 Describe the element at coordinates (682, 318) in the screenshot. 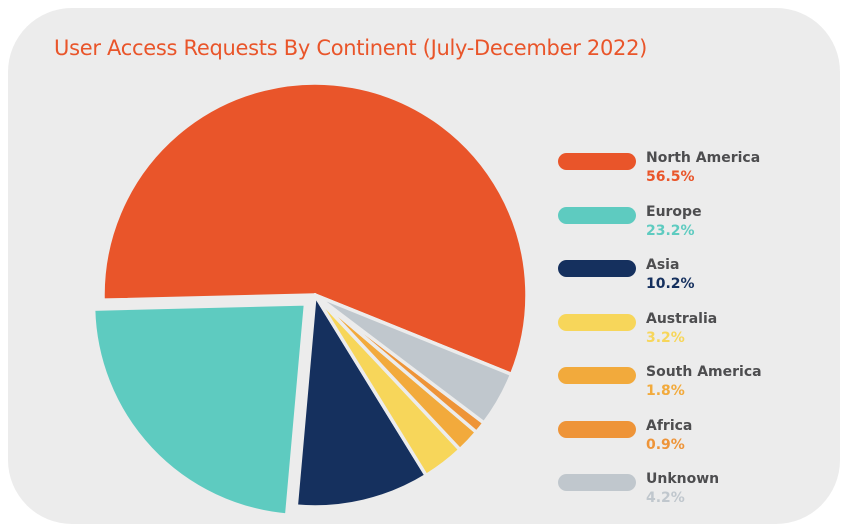

I see `legend-label-australia: Australia` at that location.